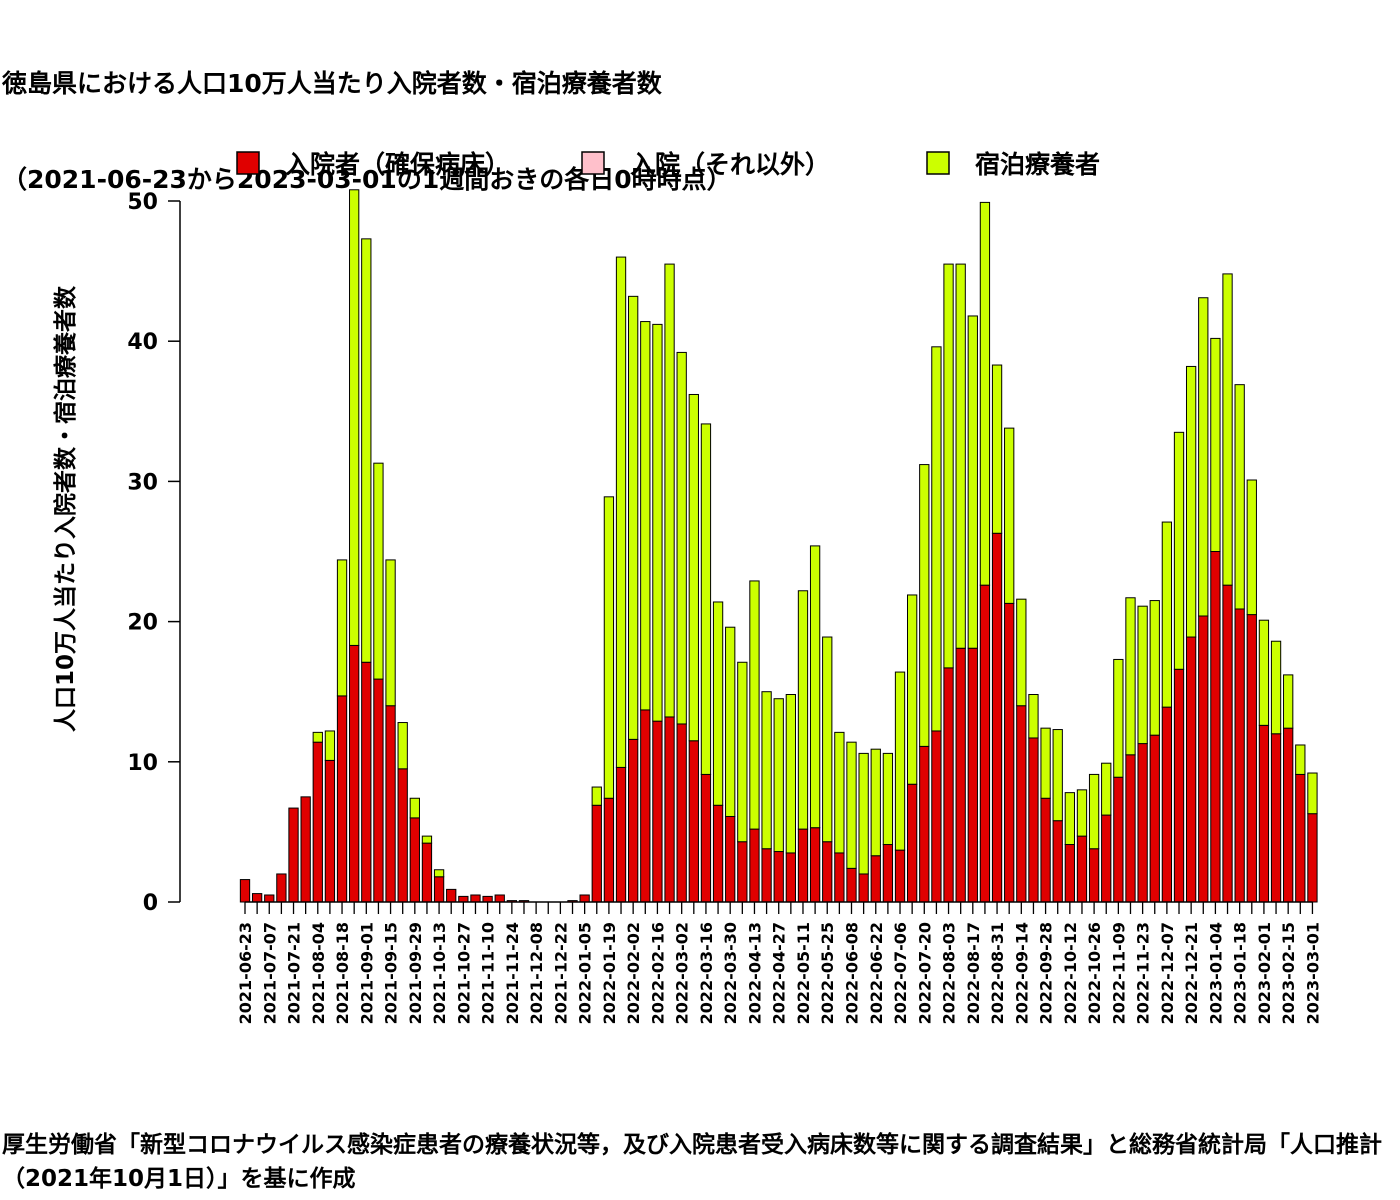 The image size is (1400, 1200). Describe the element at coordinates (1240, 973) in the screenshot. I see `x-tick-label: 2023-01-18` at that location.